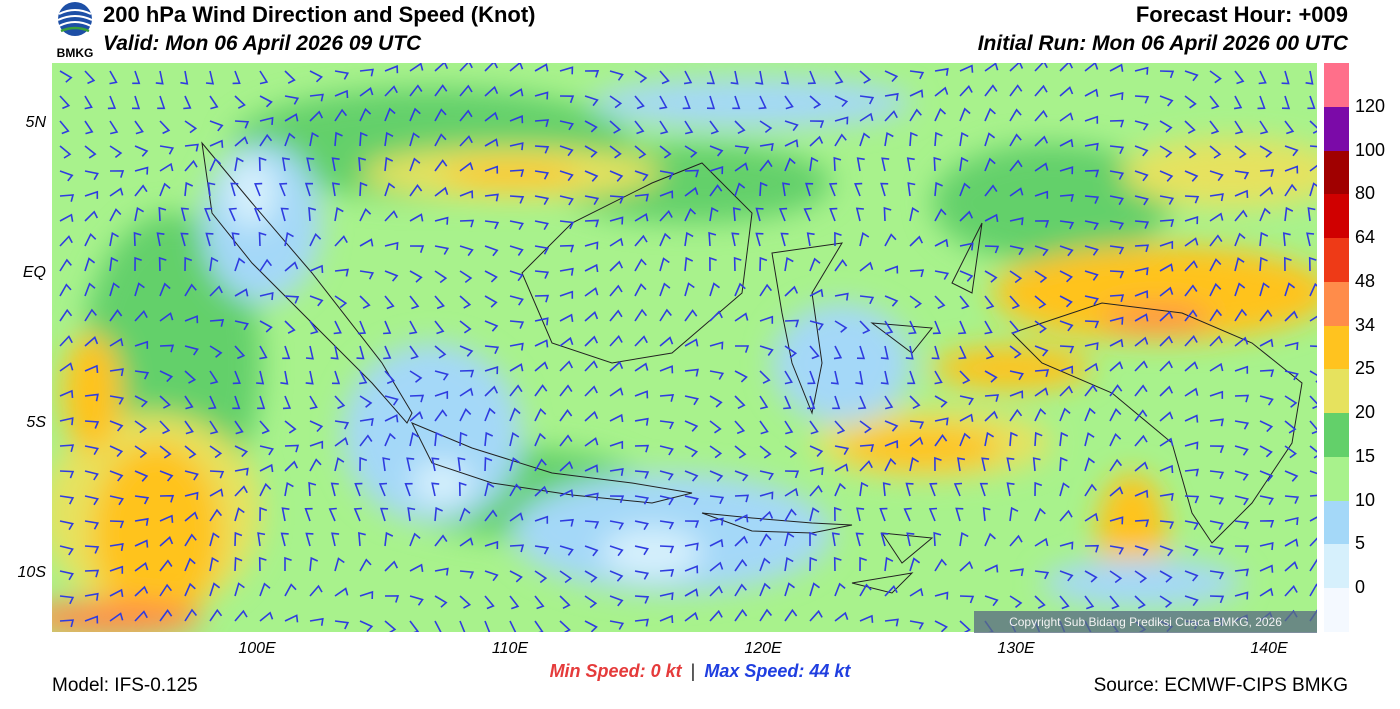 Image resolution: width=1400 pixels, height=709 pixels. Describe the element at coordinates (31, 572) in the screenshot. I see `lat-label-10s: 10S` at that location.